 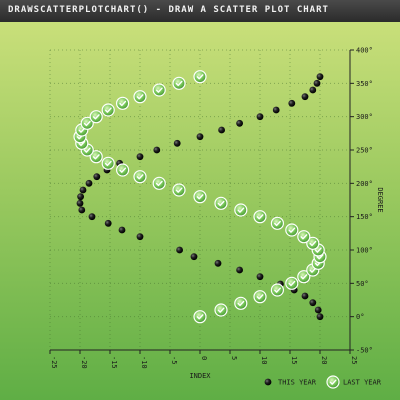 I want to click on y-tick-label: 400°, so click(x=364, y=51).